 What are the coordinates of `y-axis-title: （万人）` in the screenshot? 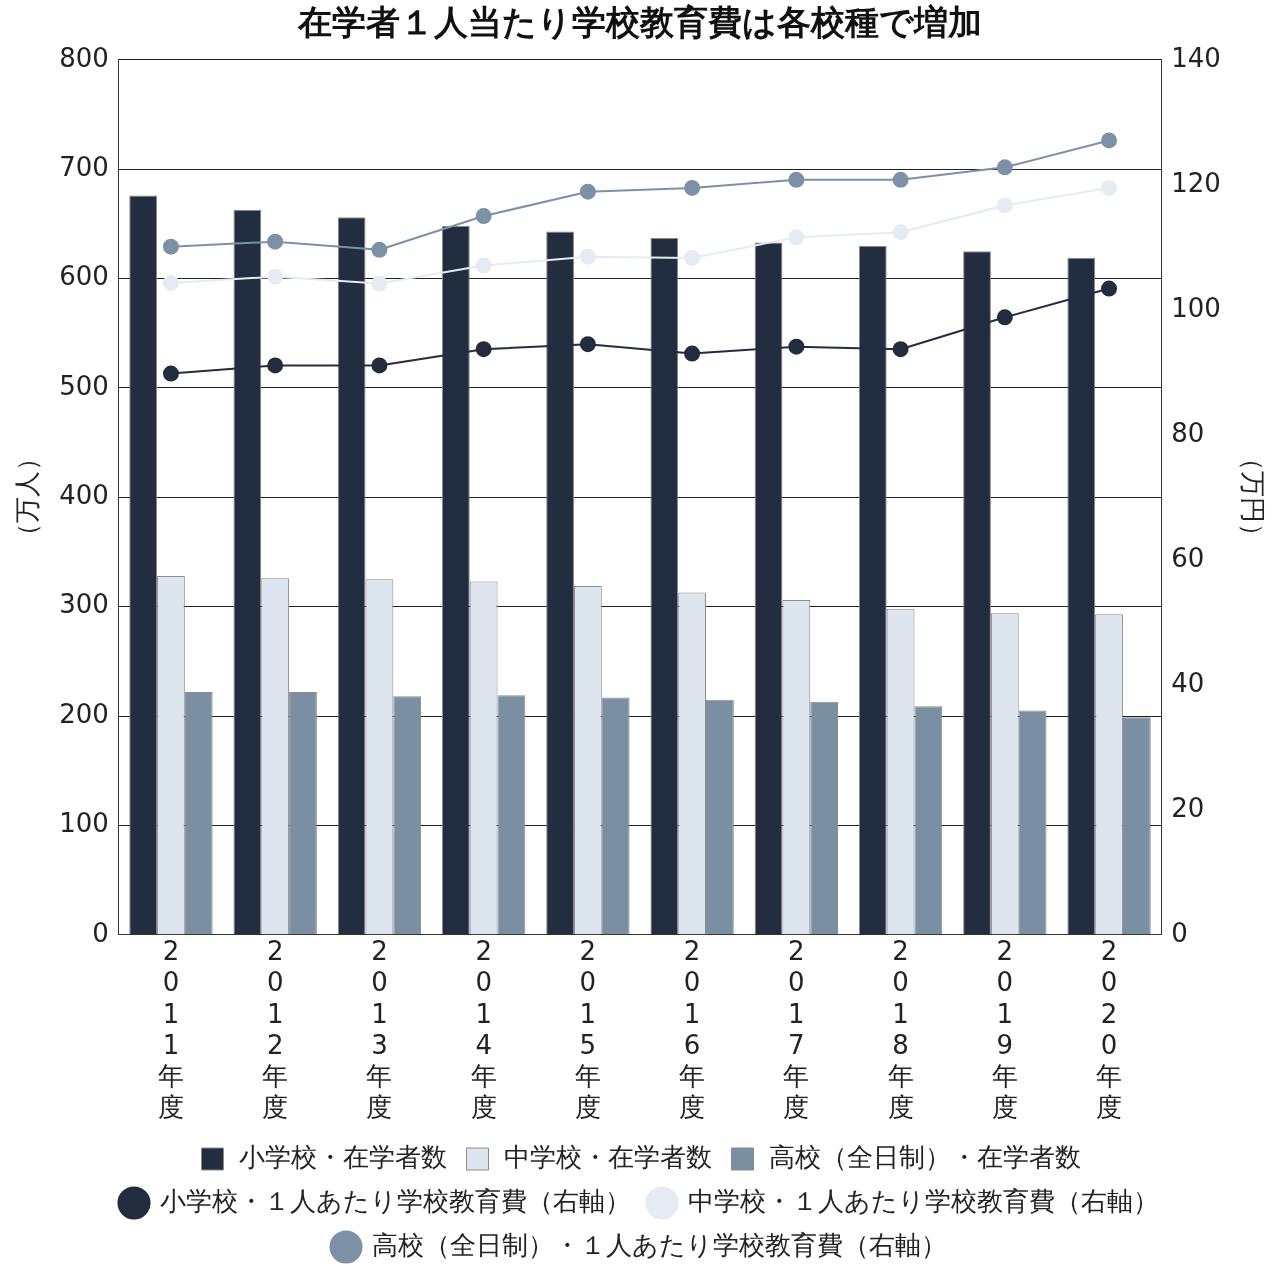 It's located at (27, 497).